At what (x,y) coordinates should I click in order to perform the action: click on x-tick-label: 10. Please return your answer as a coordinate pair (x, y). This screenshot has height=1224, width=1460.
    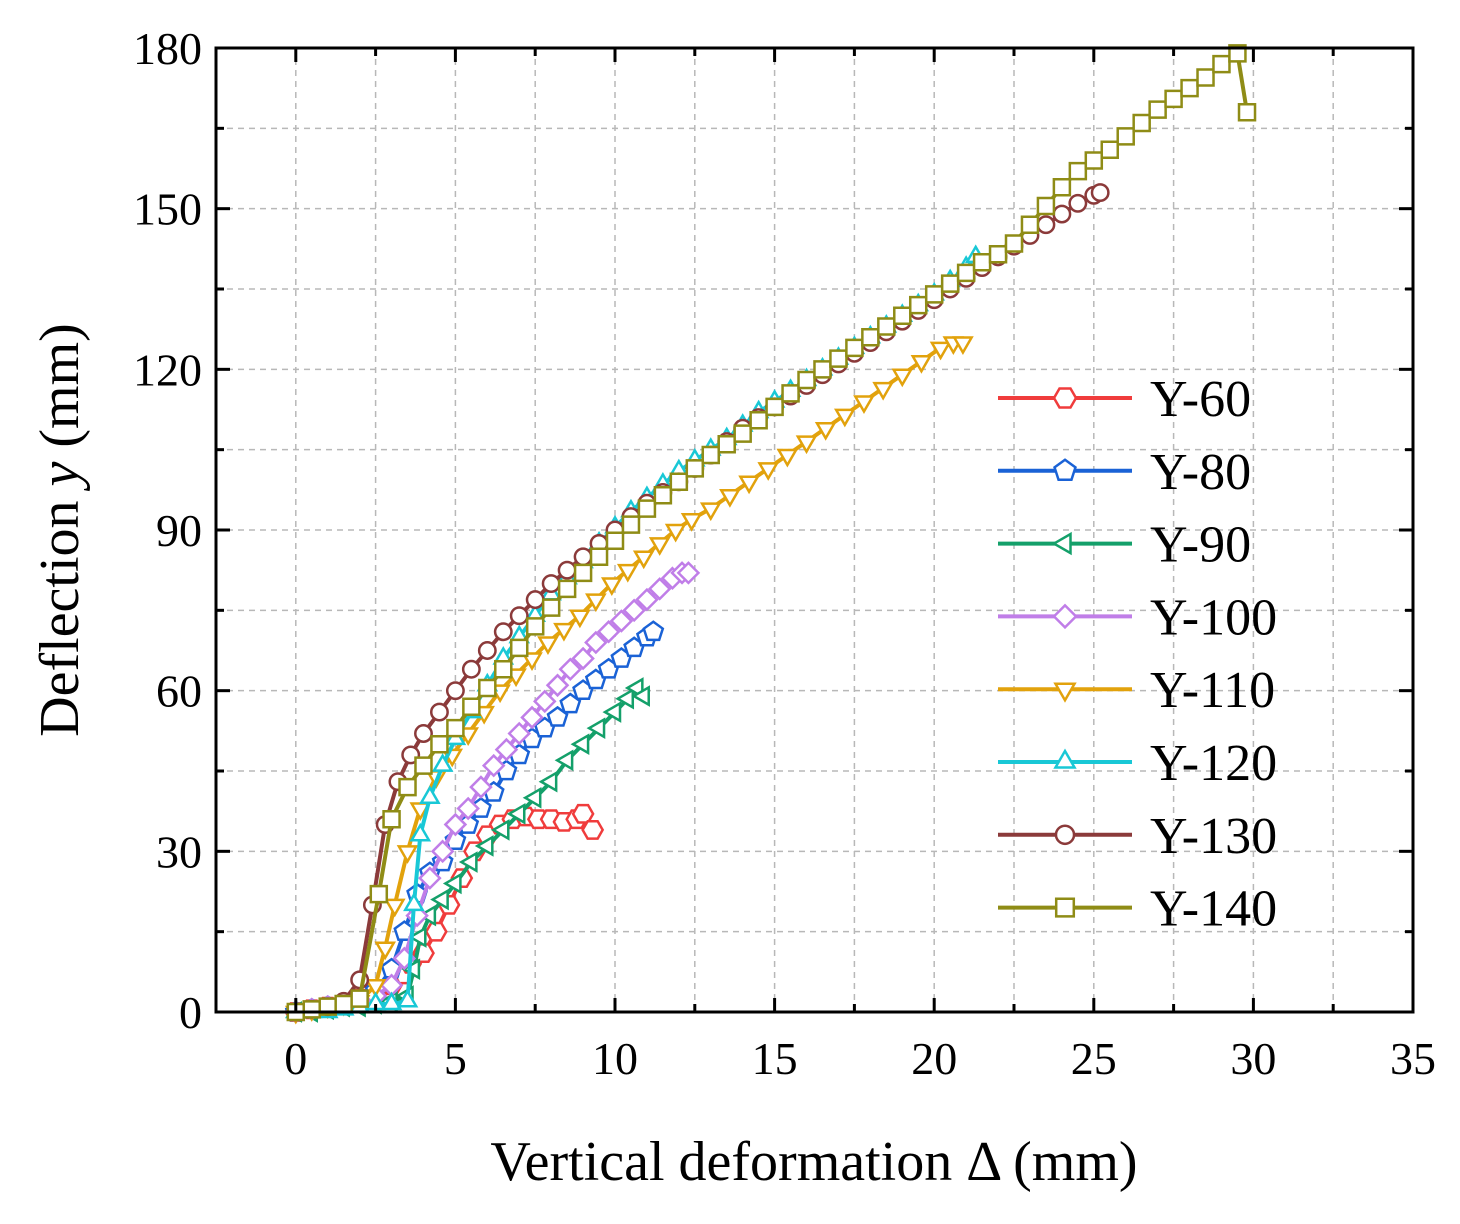
    Looking at the image, I should click on (615, 1058).